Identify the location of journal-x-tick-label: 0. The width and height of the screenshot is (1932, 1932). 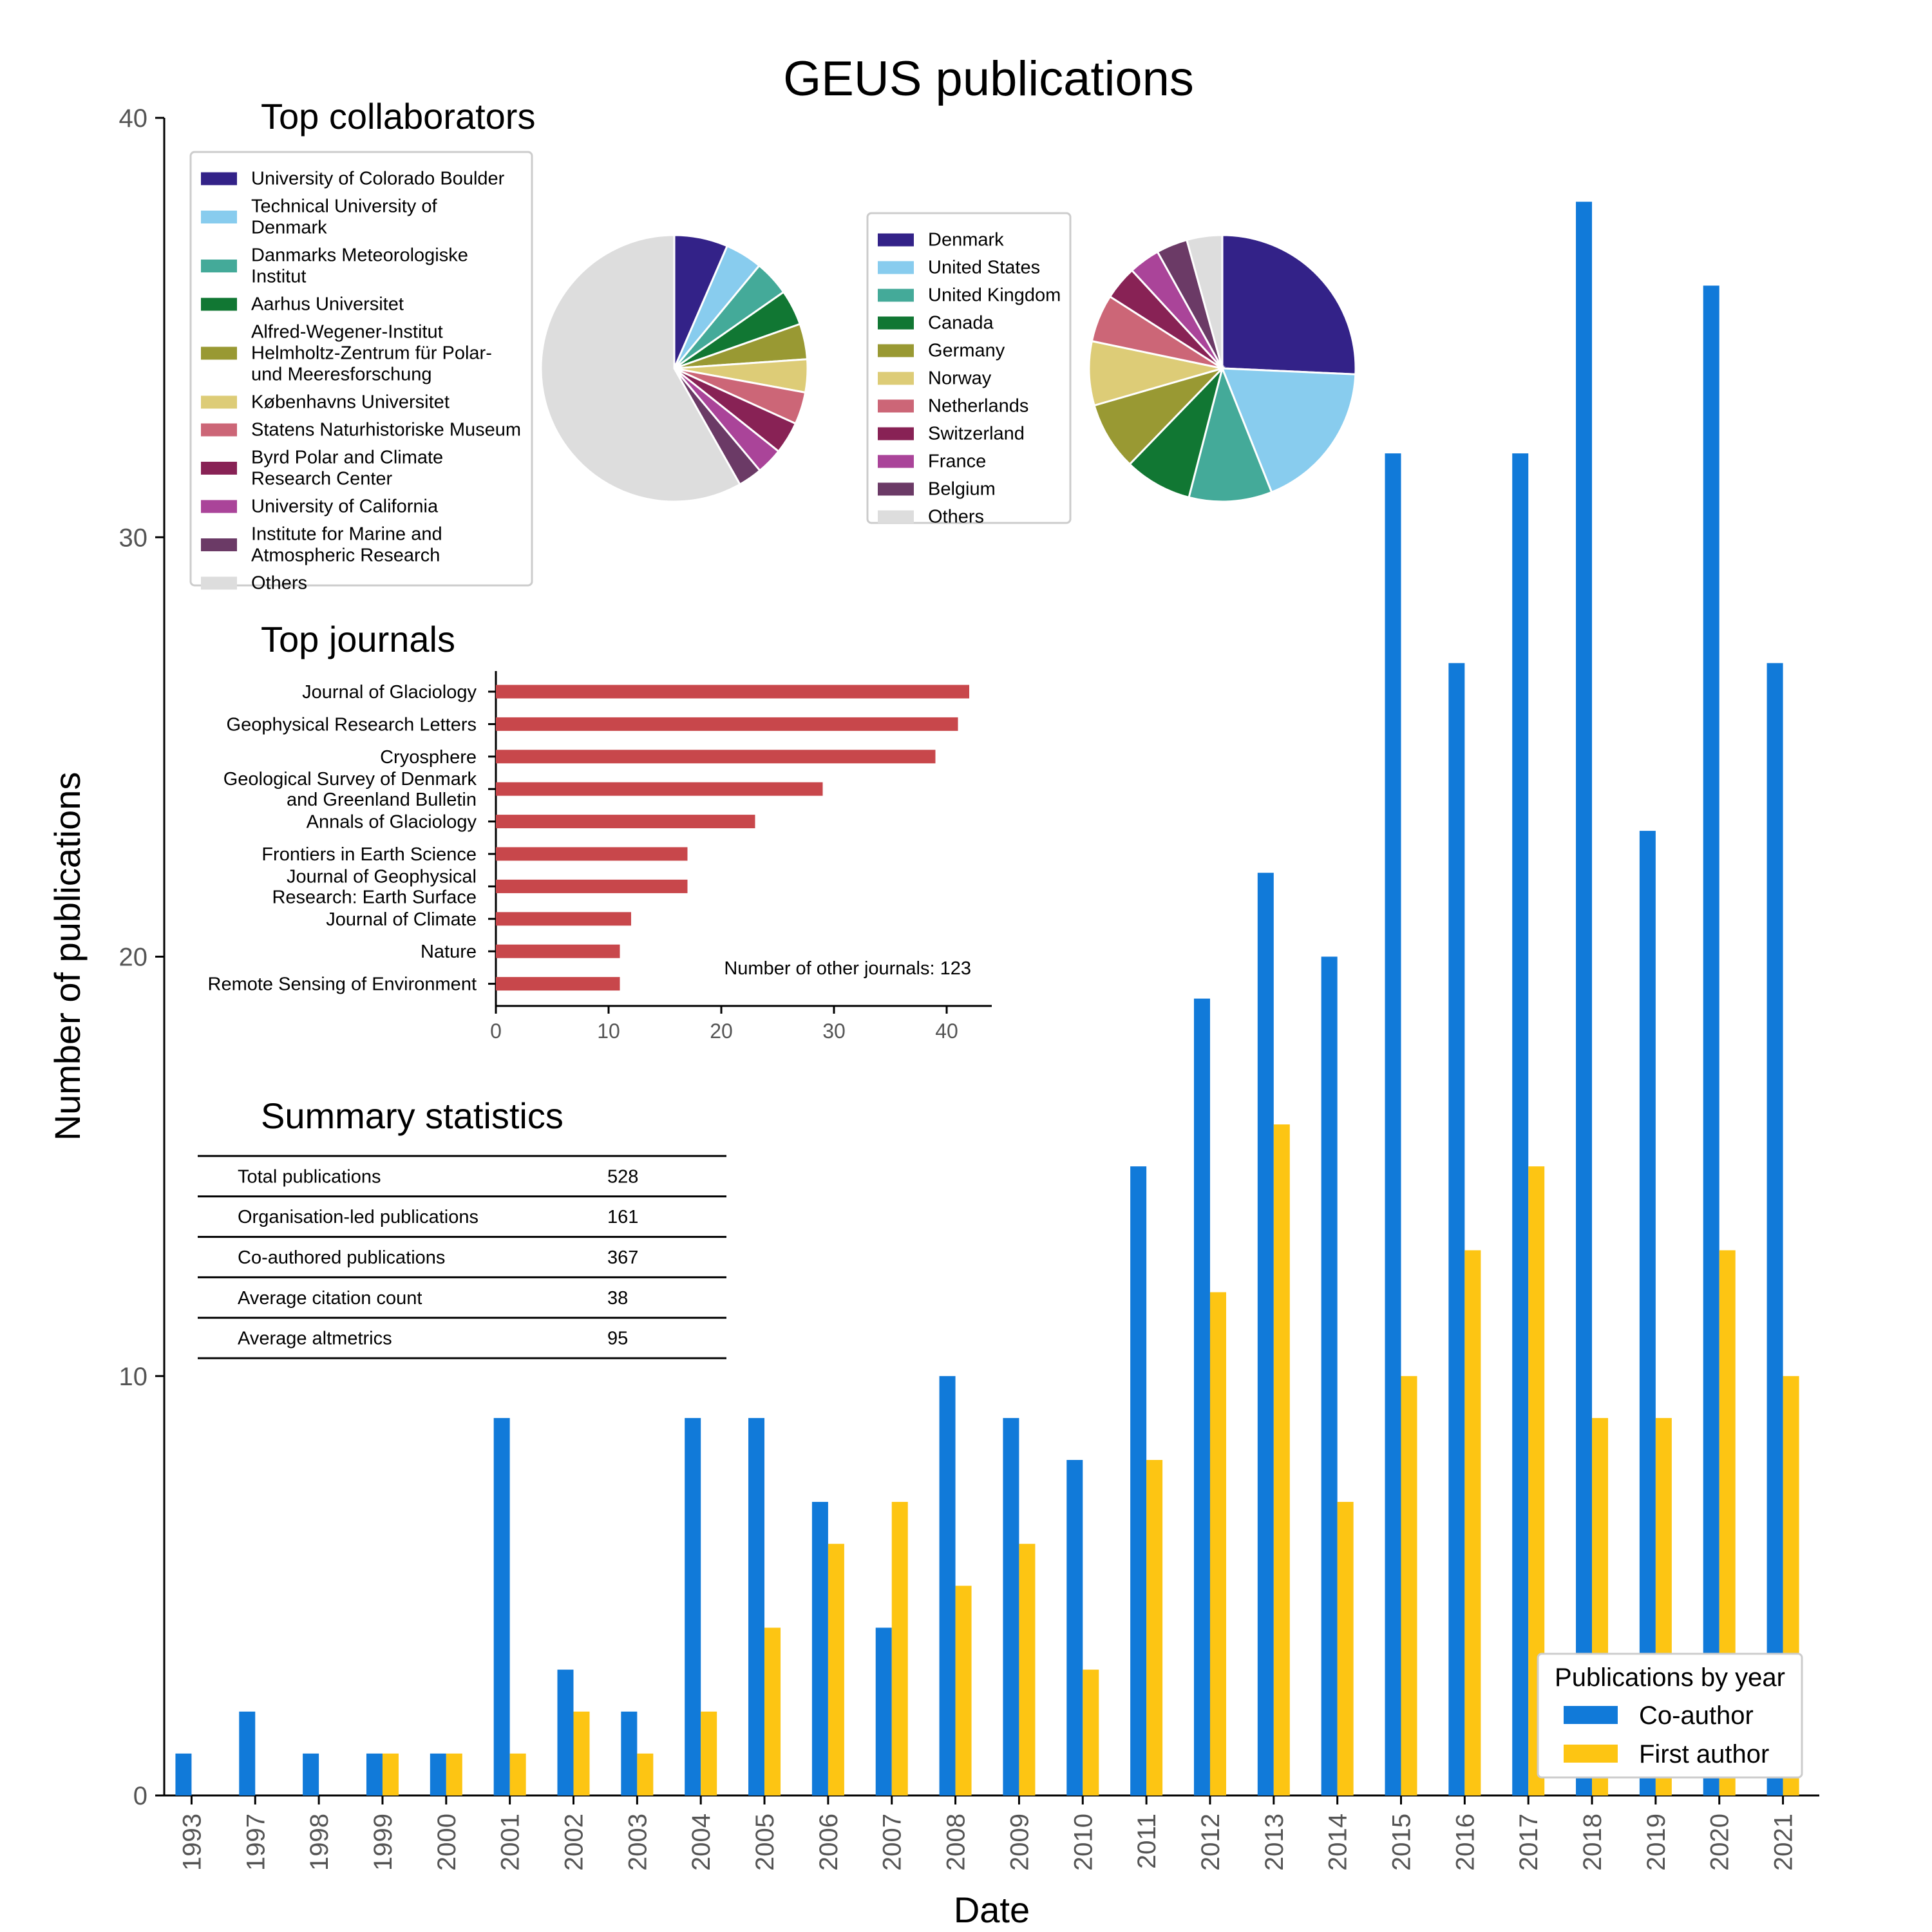
(496, 1031).